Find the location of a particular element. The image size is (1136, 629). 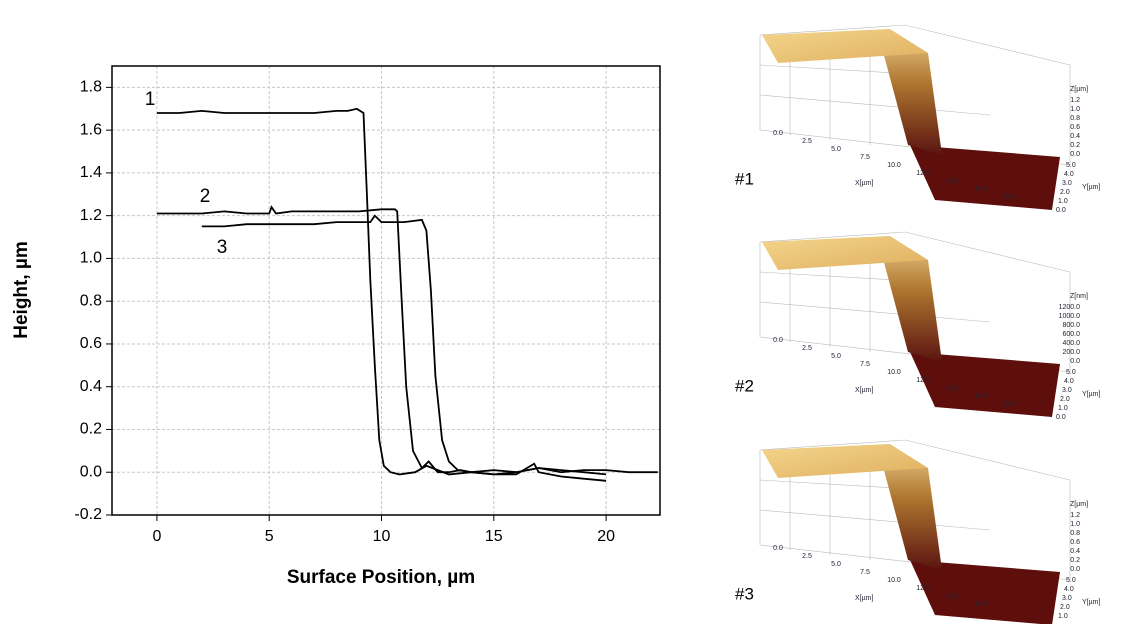

x-tick-label: 20 is located at coordinates (606, 536).